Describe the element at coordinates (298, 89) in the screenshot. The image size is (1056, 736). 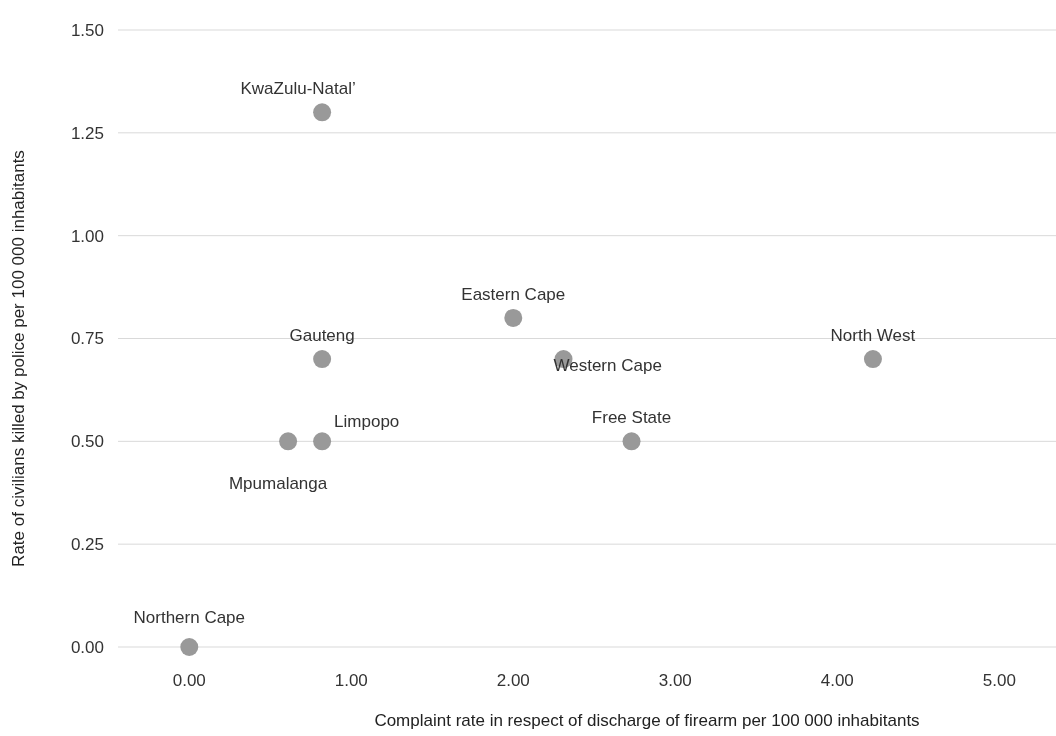
I see `annotation: KwaZulu-Natal’` at that location.